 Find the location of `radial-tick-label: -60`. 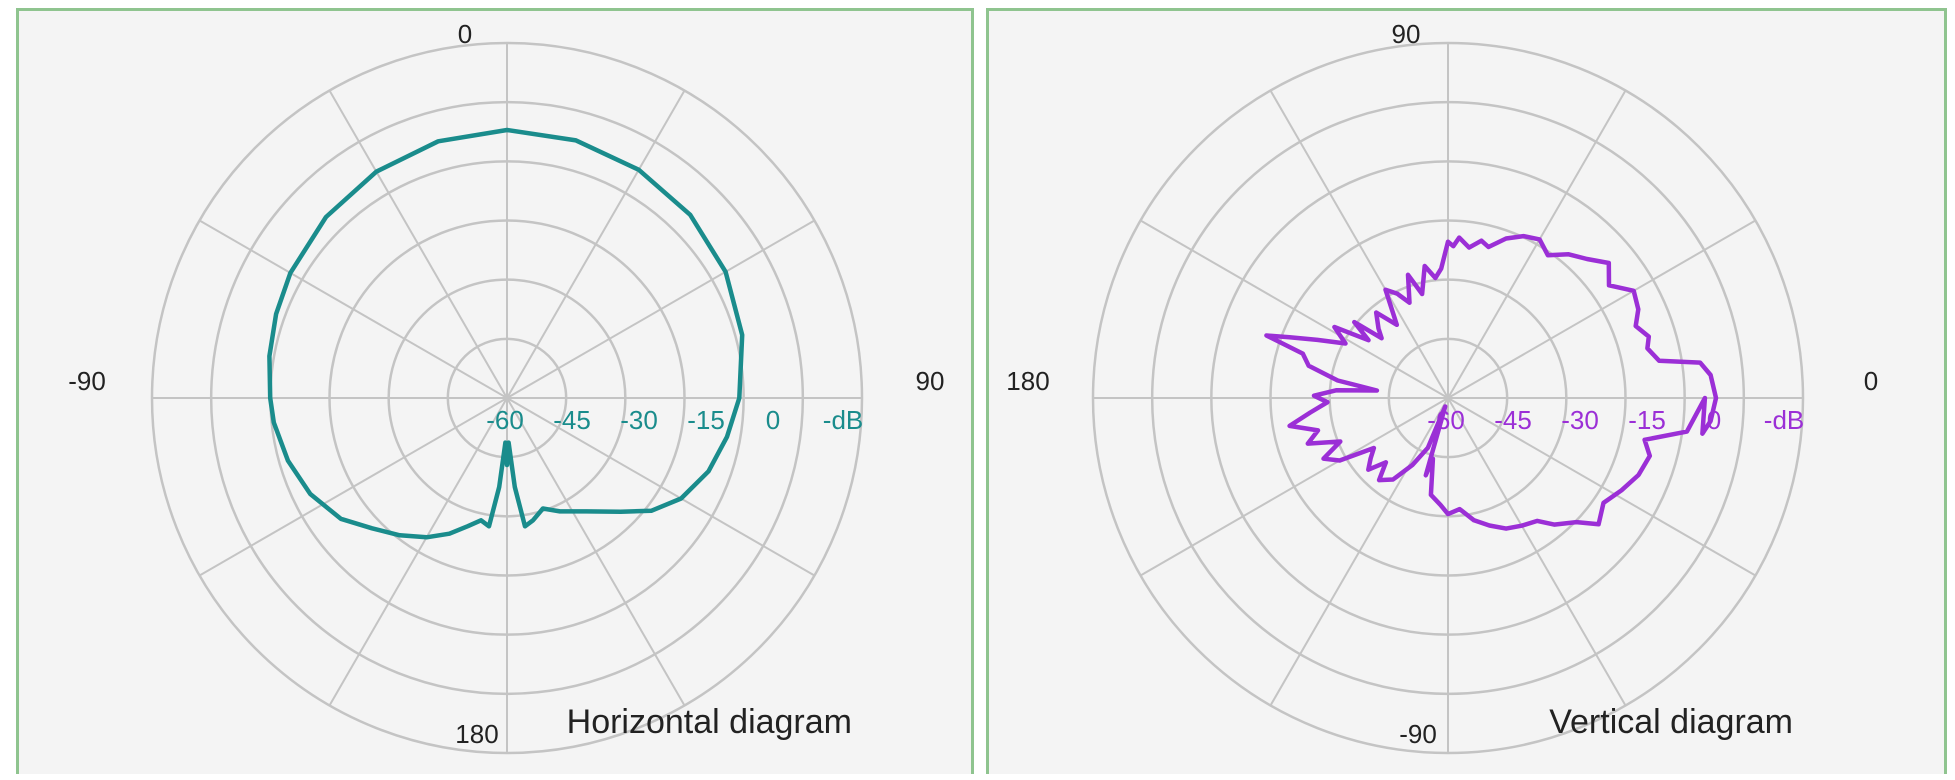

radial-tick-label: -60 is located at coordinates (505, 420).